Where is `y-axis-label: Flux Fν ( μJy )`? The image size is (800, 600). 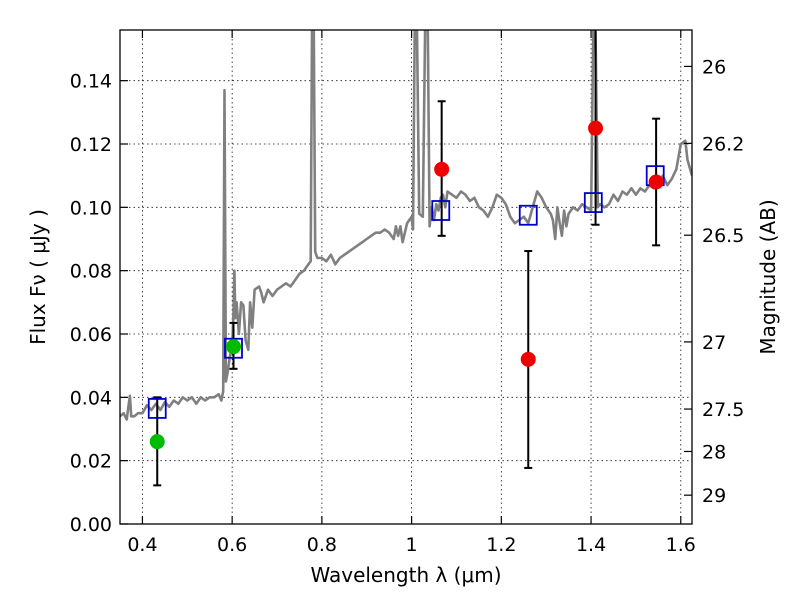
y-axis-label: Flux Fν ( μJy ) is located at coordinates (38, 277).